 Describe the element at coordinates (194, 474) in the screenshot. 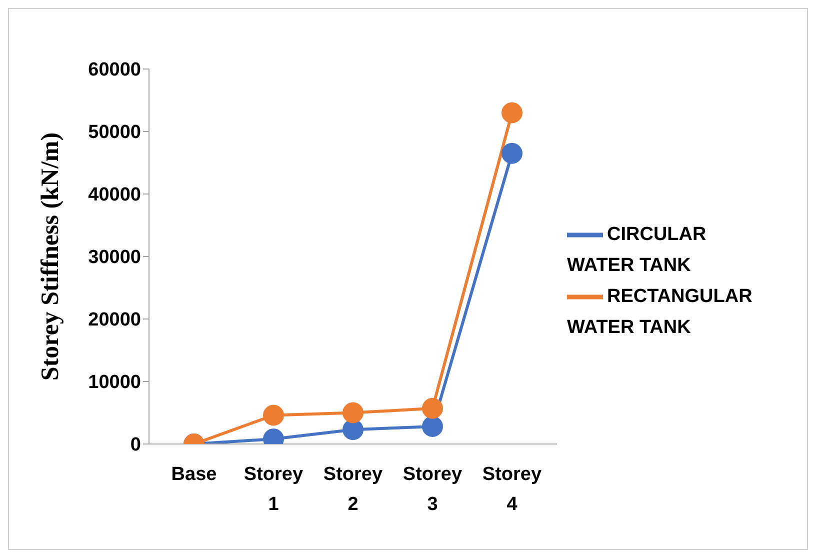

I see `x-tick-label: Base` at that location.